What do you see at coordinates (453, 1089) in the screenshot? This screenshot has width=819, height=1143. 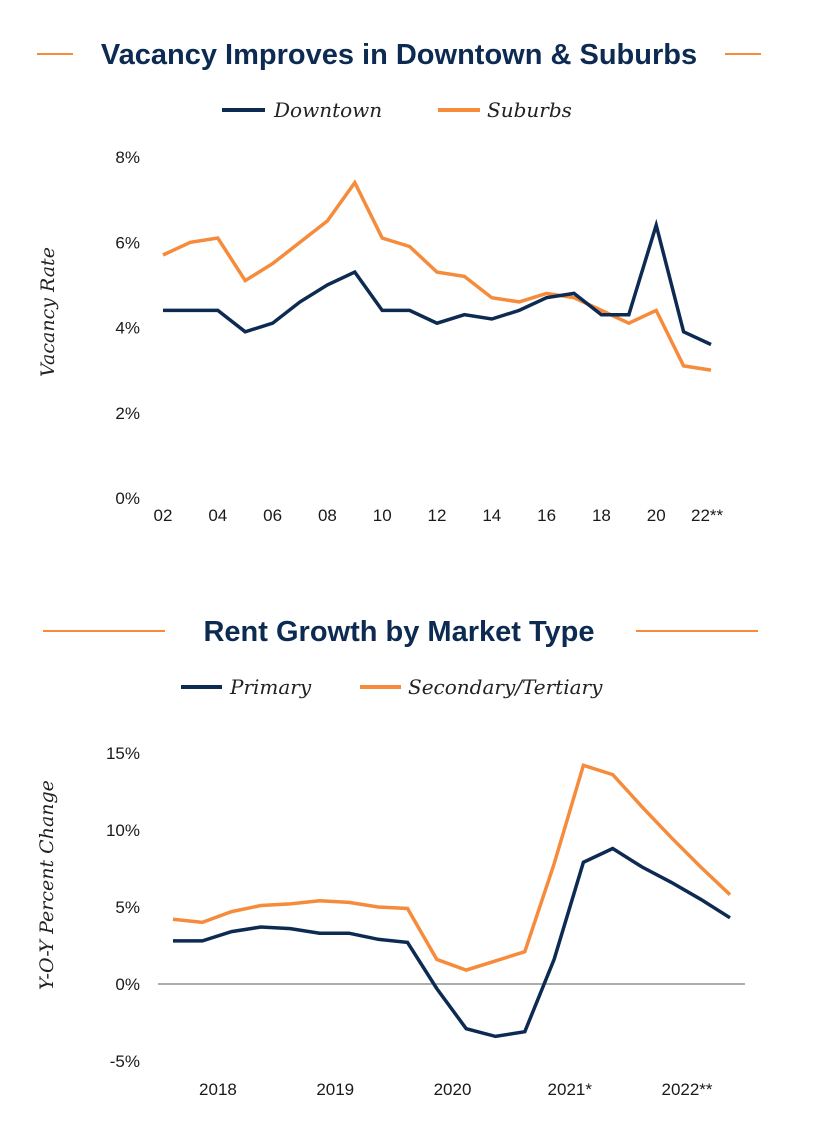 I see `x-tick-label: 2020` at bounding box center [453, 1089].